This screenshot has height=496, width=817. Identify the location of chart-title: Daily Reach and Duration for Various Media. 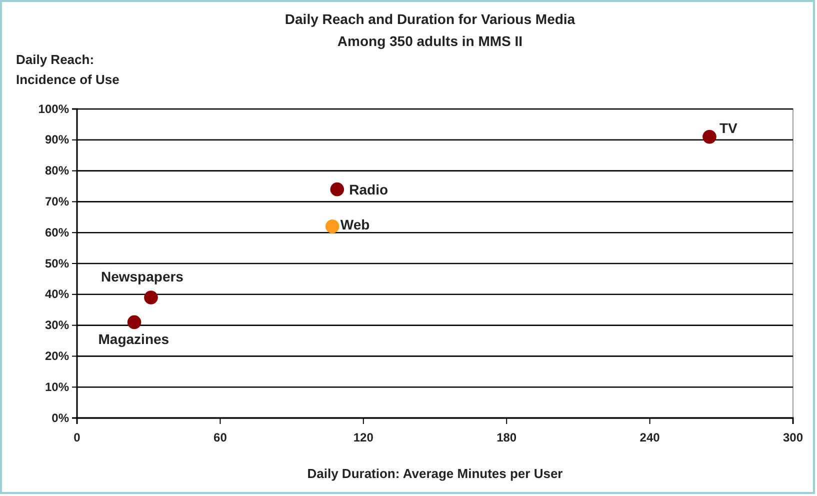
(430, 19).